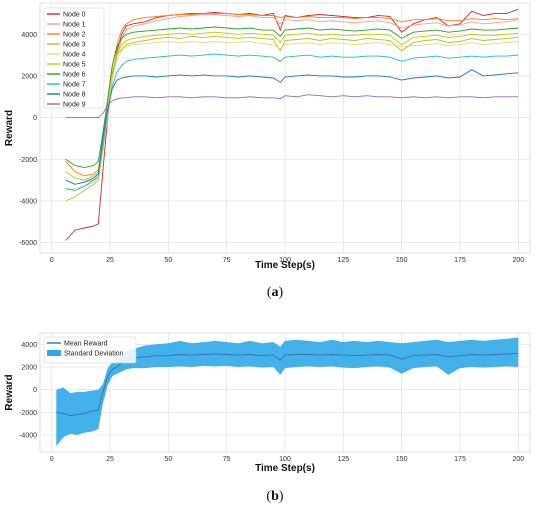  Describe the element at coordinates (94, 354) in the screenshot. I see `legend-entry: Standard Deviation` at that location.